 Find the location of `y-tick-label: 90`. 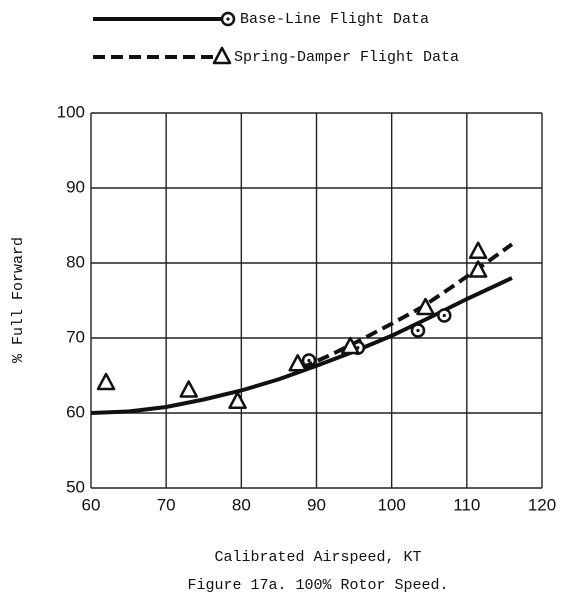

y-tick-label: 90 is located at coordinates (75, 186).